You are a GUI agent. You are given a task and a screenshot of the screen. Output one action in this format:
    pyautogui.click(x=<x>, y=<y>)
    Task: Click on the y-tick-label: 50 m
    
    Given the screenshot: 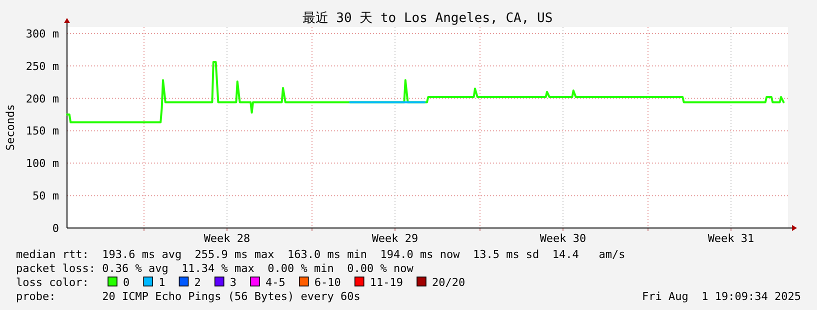 What is the action you would take?
    pyautogui.click(x=46, y=196)
    